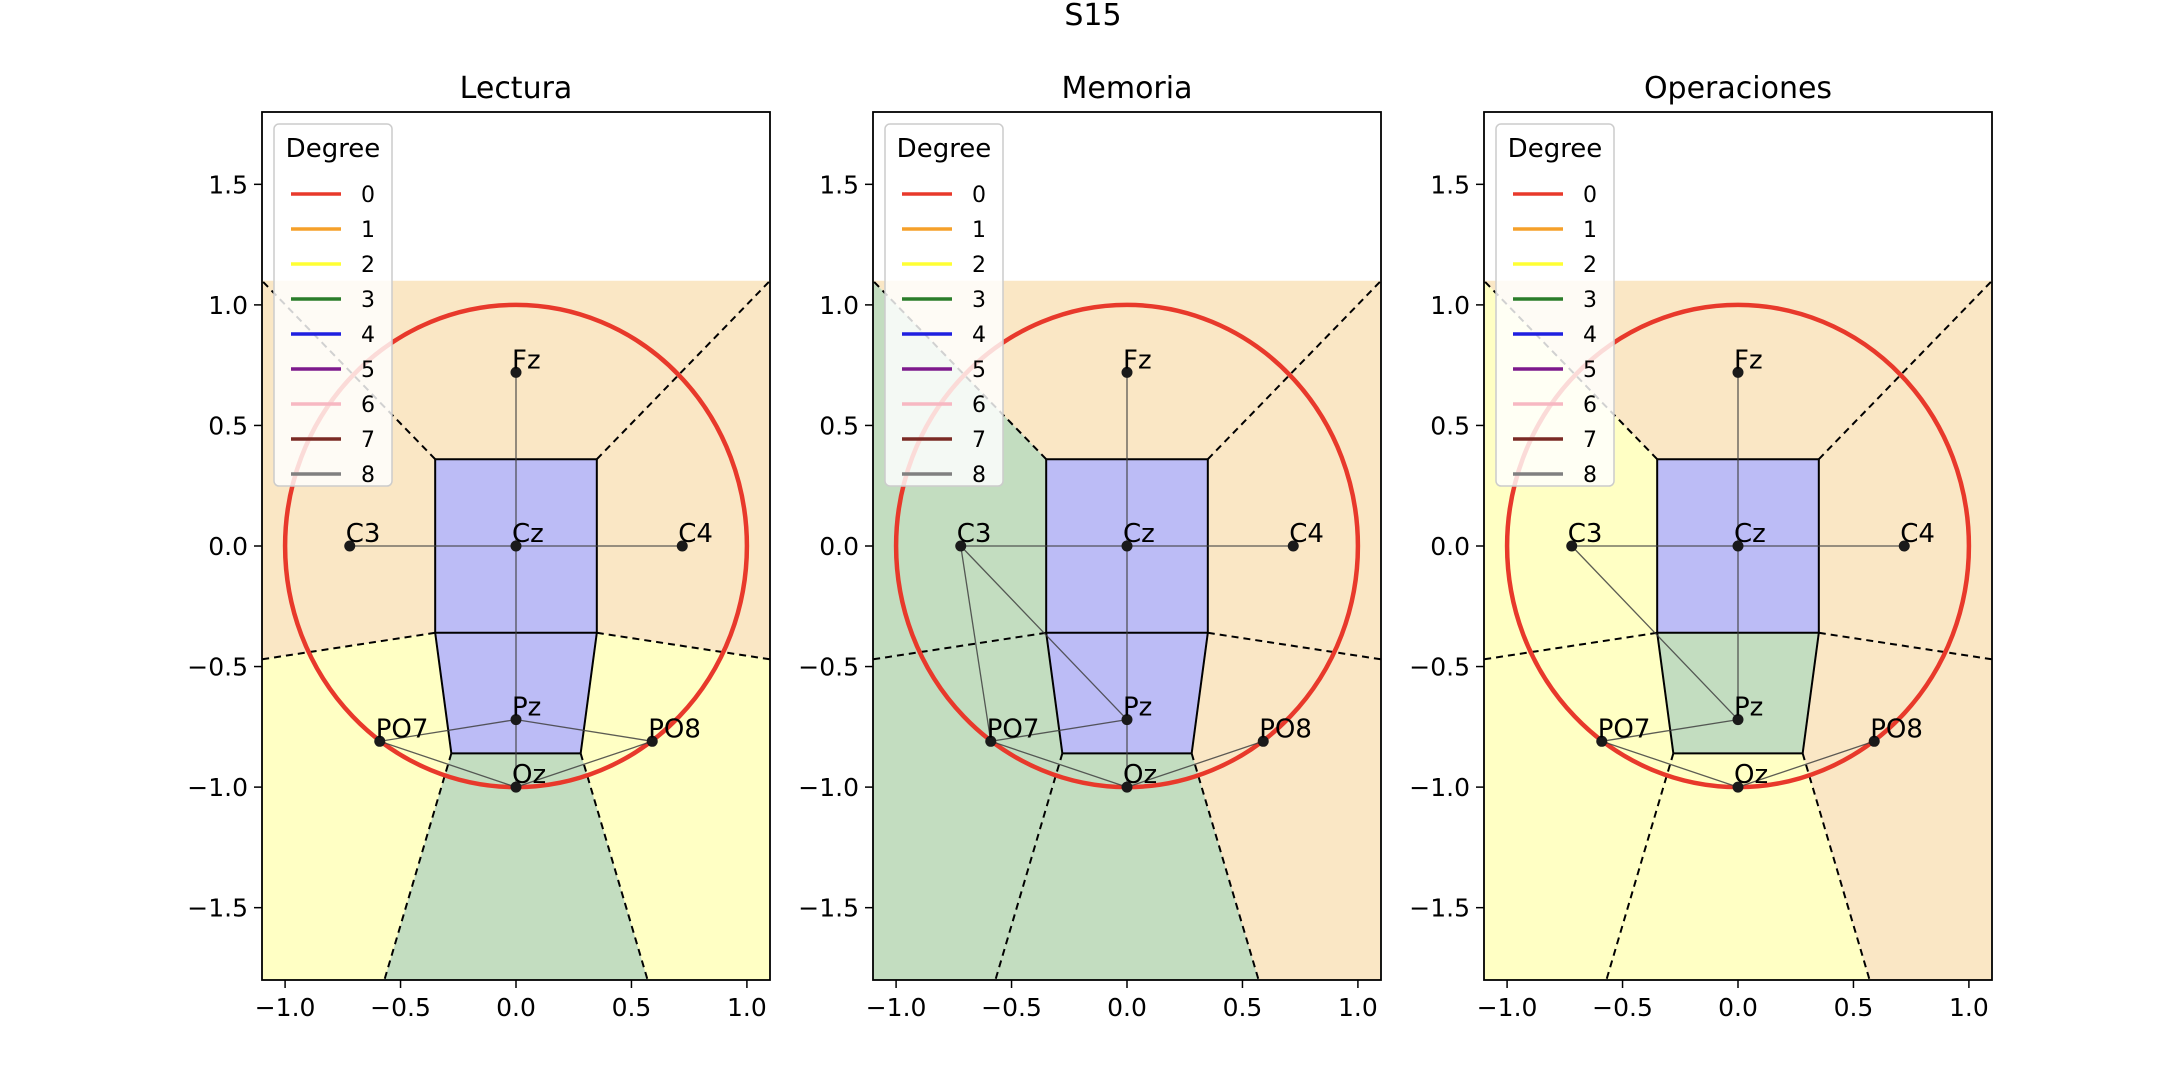 This screenshot has height=1078, width=2164. What do you see at coordinates (839, 425) in the screenshot?
I see `y-tick-label: 0.5` at bounding box center [839, 425].